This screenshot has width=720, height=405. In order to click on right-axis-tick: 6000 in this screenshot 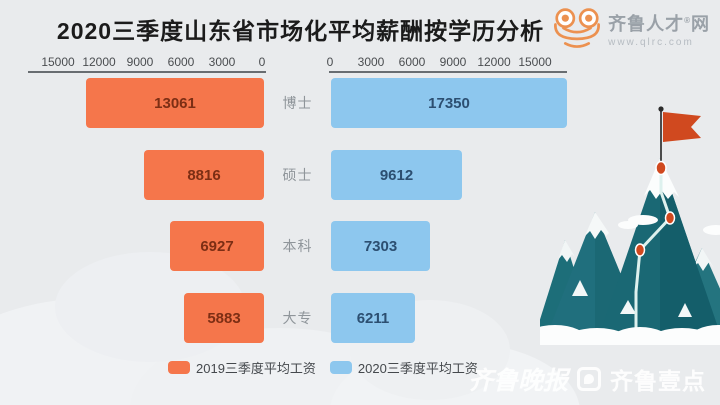, I will do `click(412, 62)`.